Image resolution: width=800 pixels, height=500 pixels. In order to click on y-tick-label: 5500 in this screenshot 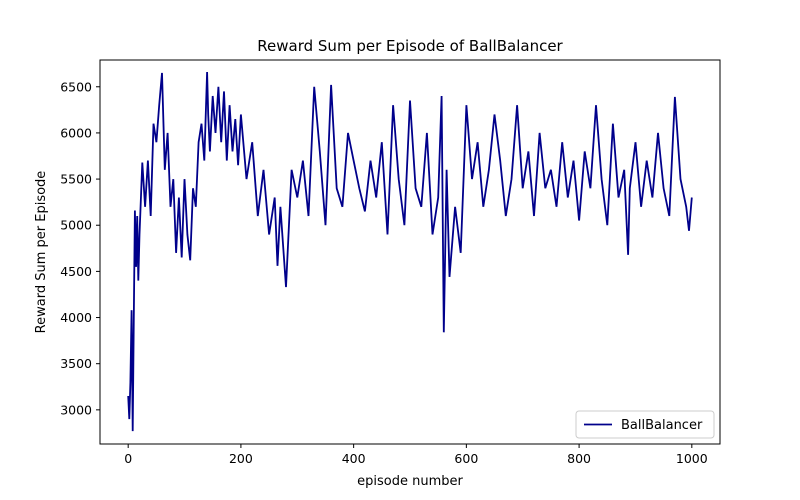, I will do `click(76, 179)`.